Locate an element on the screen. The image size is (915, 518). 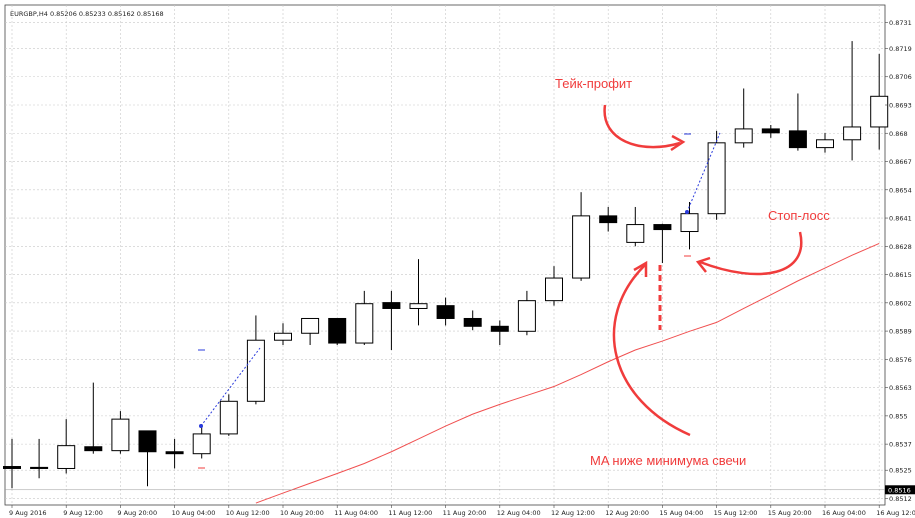
x-tick-label: 12 Aug 04:00 is located at coordinates (519, 513).